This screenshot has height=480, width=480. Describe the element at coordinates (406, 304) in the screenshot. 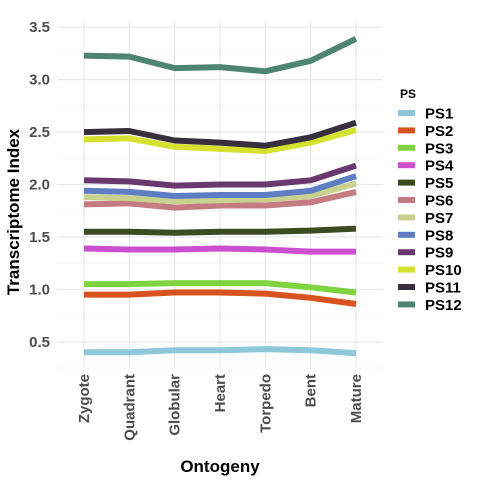

I see `legend-swatch-ps12` at that location.